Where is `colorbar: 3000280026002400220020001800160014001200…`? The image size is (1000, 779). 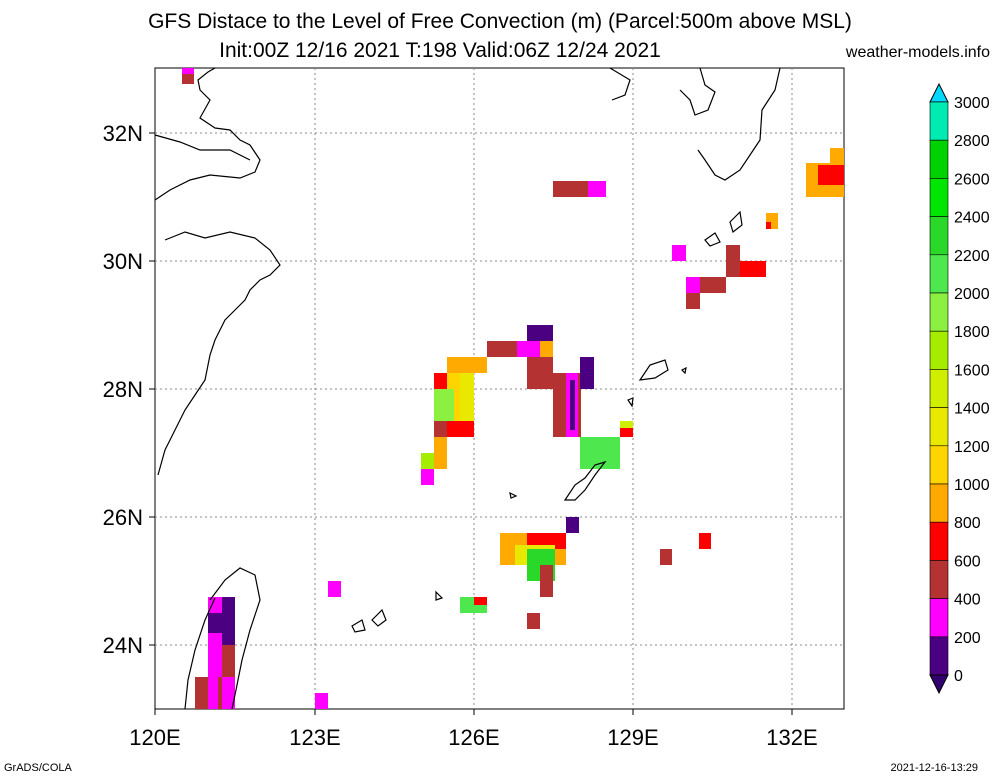
colorbar: 3000280026002400220020001800160014001200… is located at coordinates (959, 388).